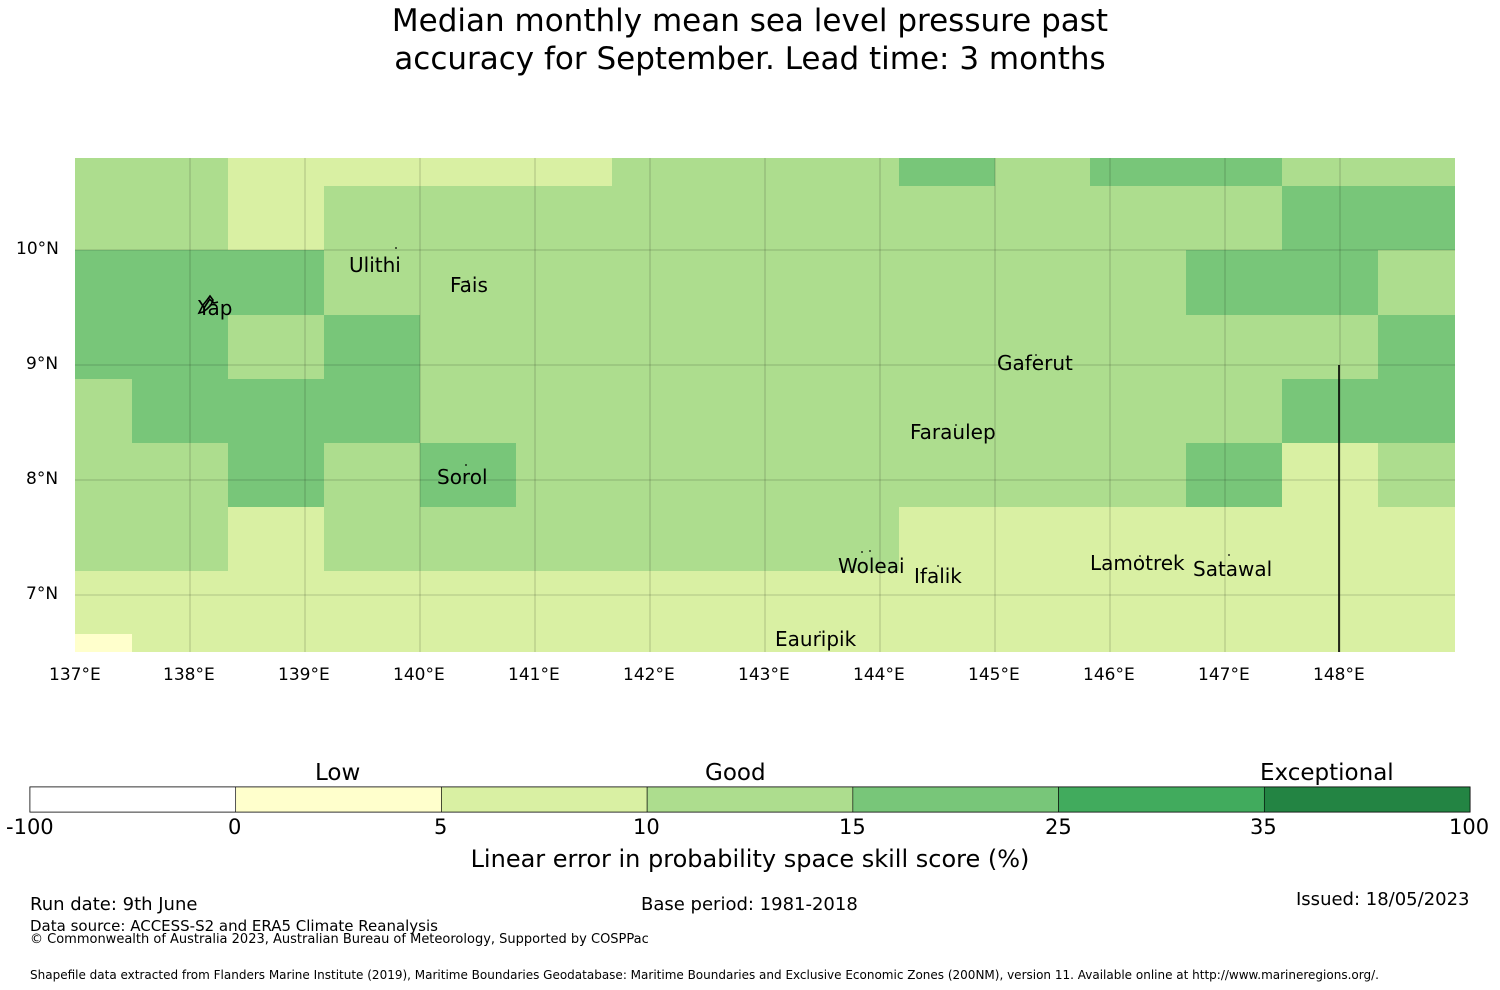 Image resolution: width=1500 pixels, height=990 pixels. I want to click on lon-label-143e: 143°E, so click(764, 675).